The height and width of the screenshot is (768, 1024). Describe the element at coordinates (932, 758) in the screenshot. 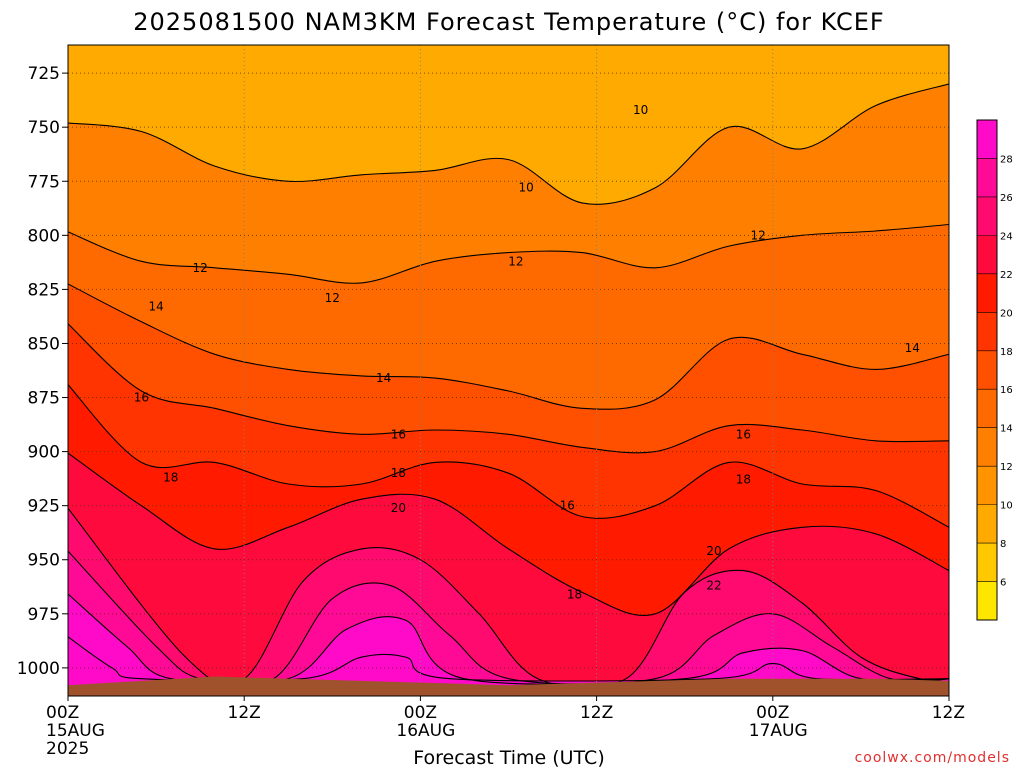

I see `credit-link: coolwx.com/models` at that location.